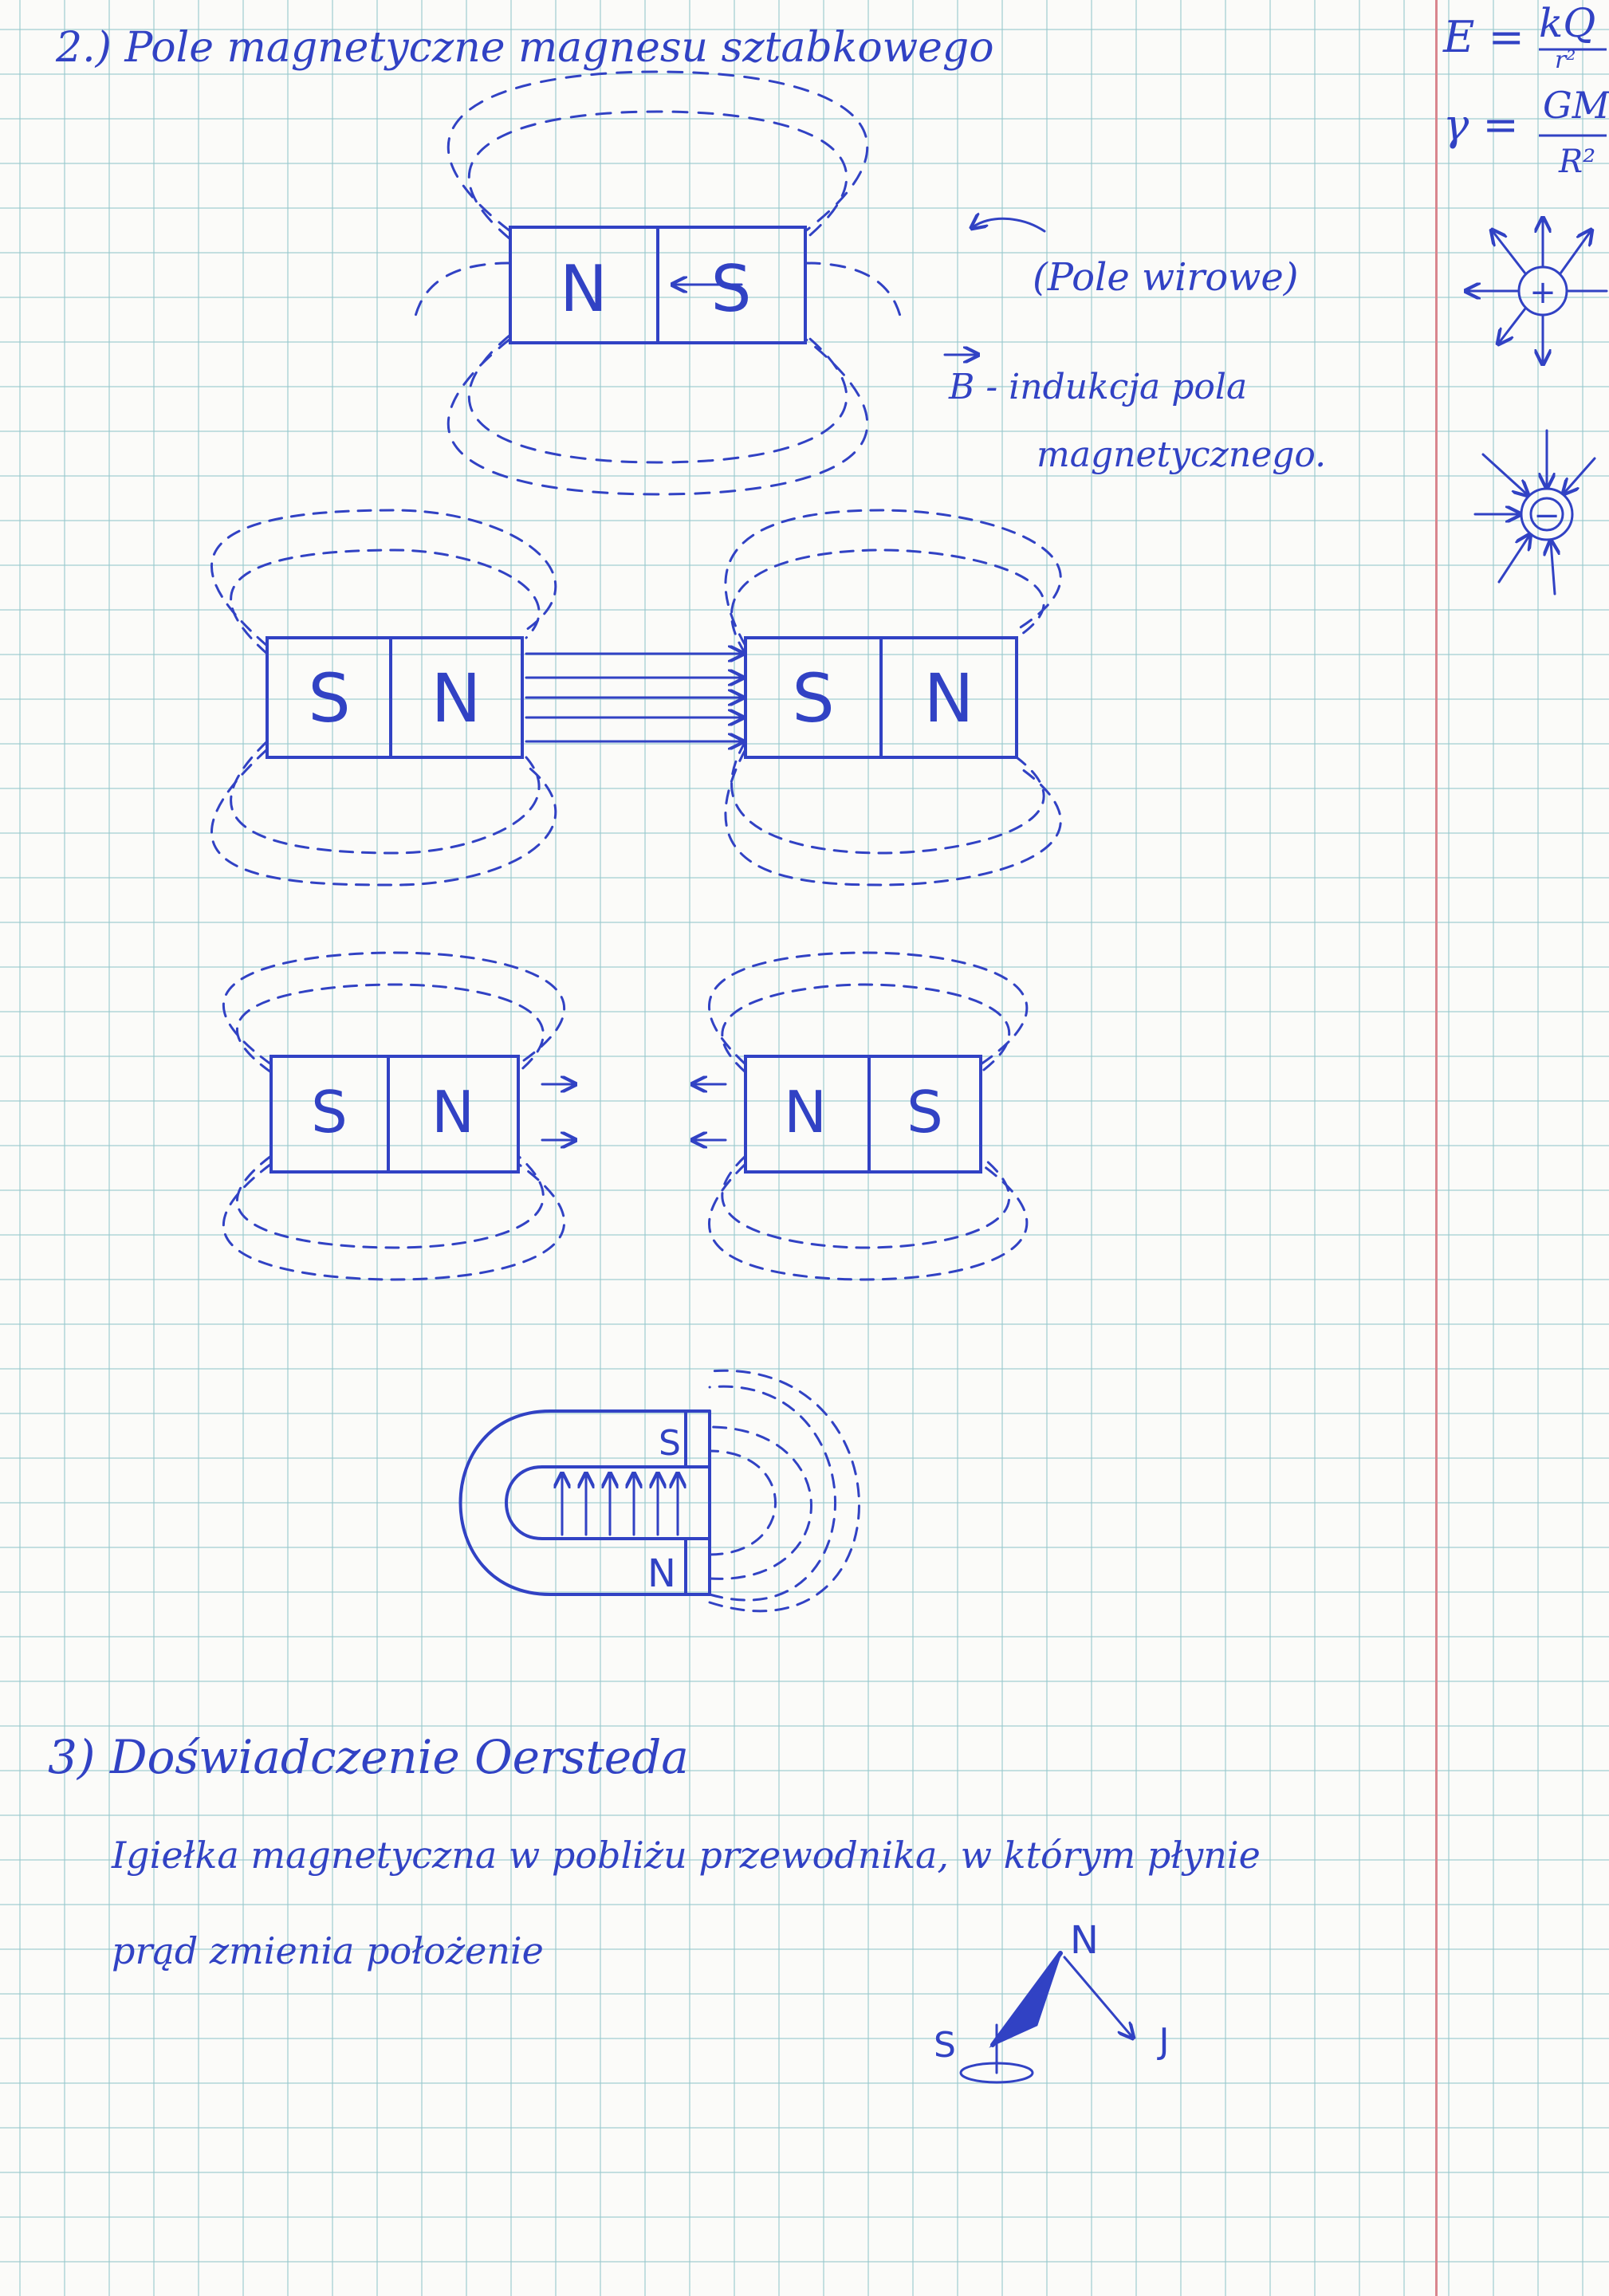  Describe the element at coordinates (1576, 106) in the screenshot. I see `gravity-formula-num: GM` at that location.